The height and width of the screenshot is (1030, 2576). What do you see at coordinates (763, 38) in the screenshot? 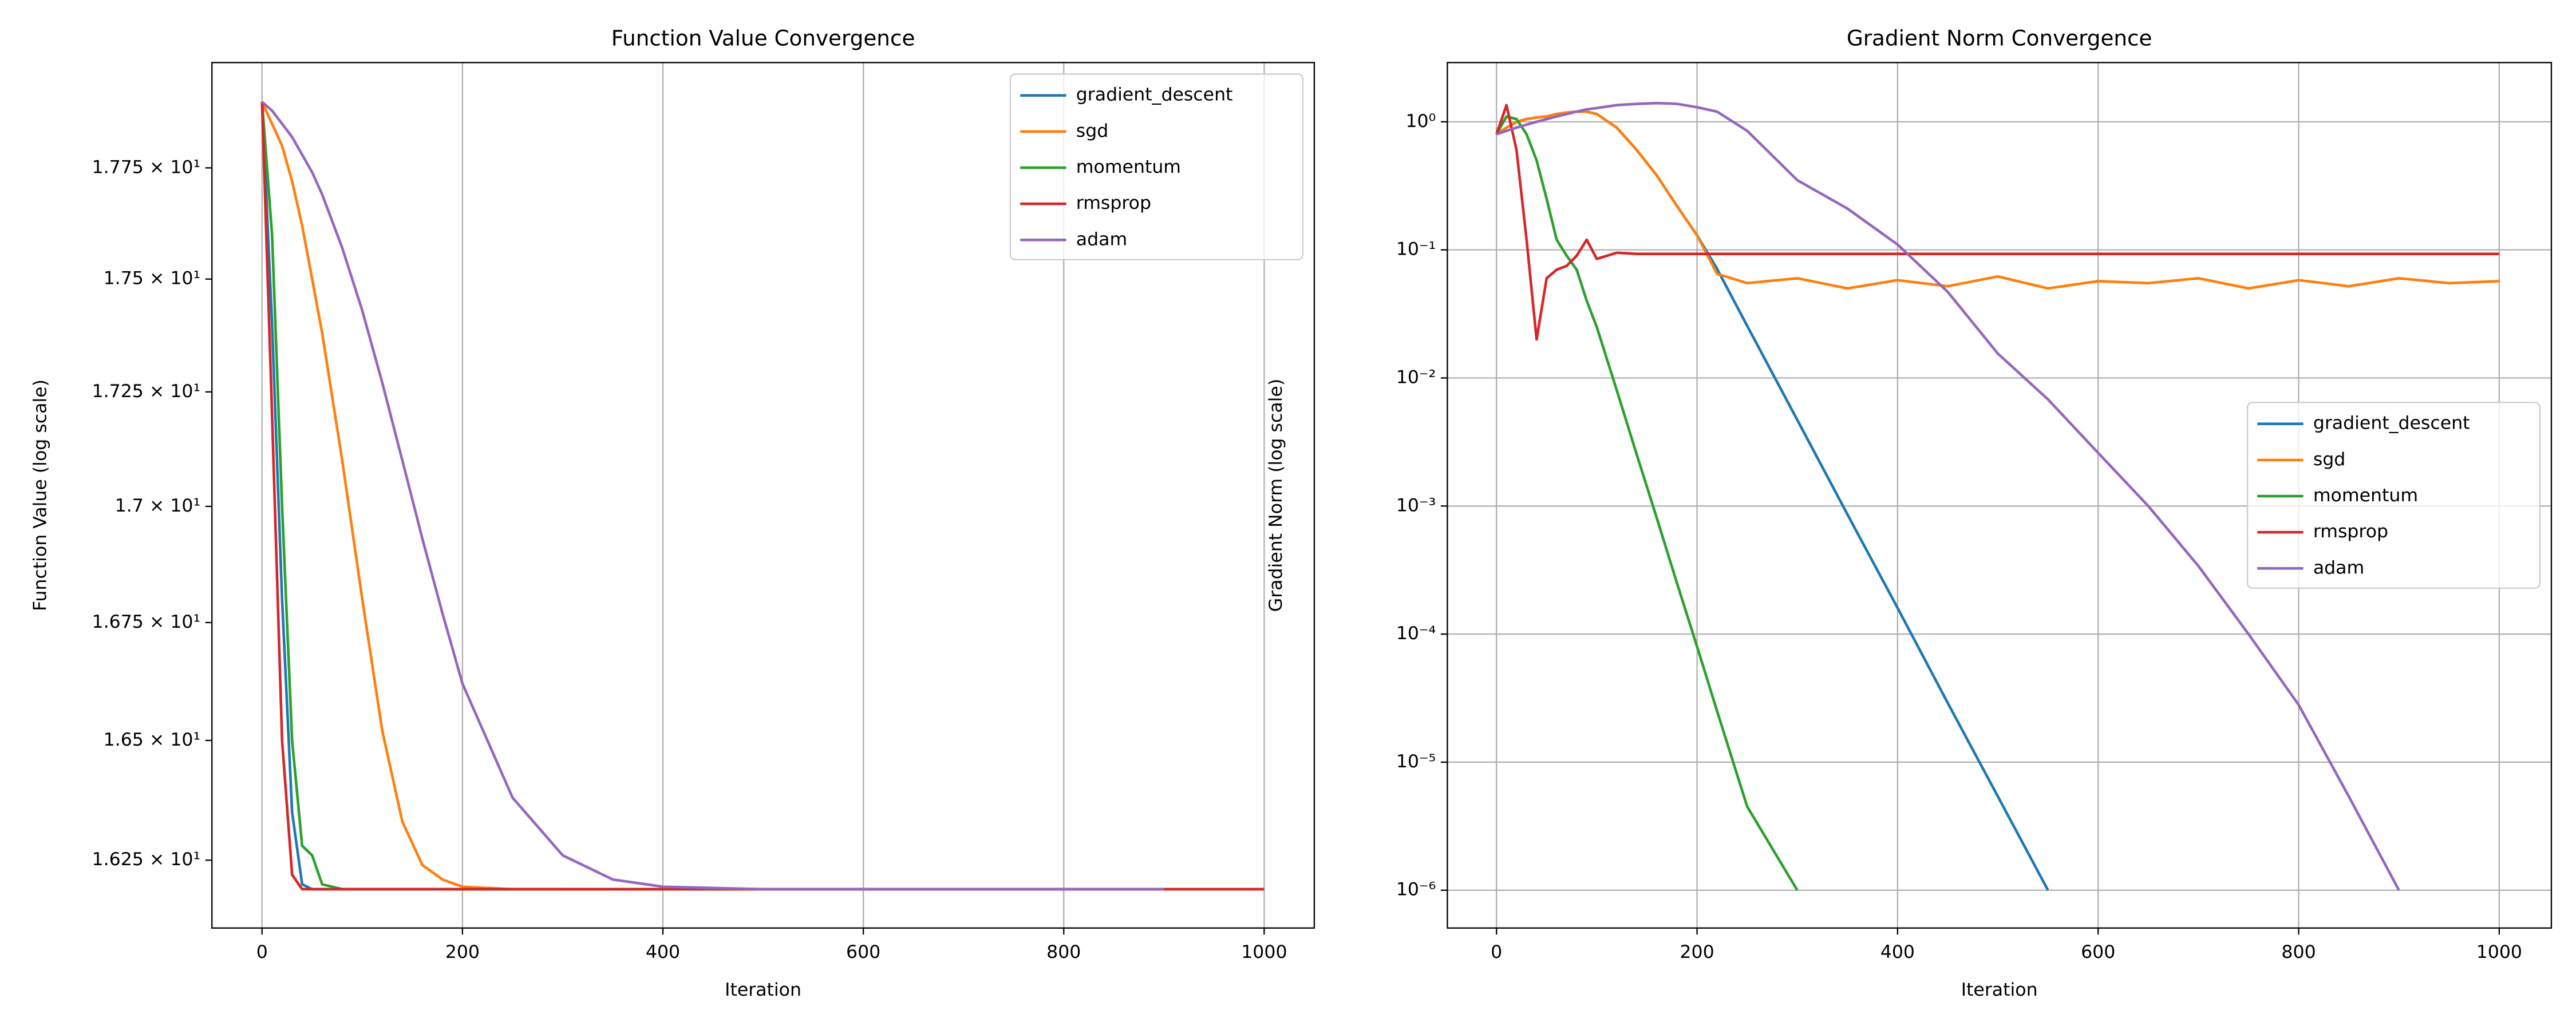
I see `chart-title: Function Value Convergence` at bounding box center [763, 38].